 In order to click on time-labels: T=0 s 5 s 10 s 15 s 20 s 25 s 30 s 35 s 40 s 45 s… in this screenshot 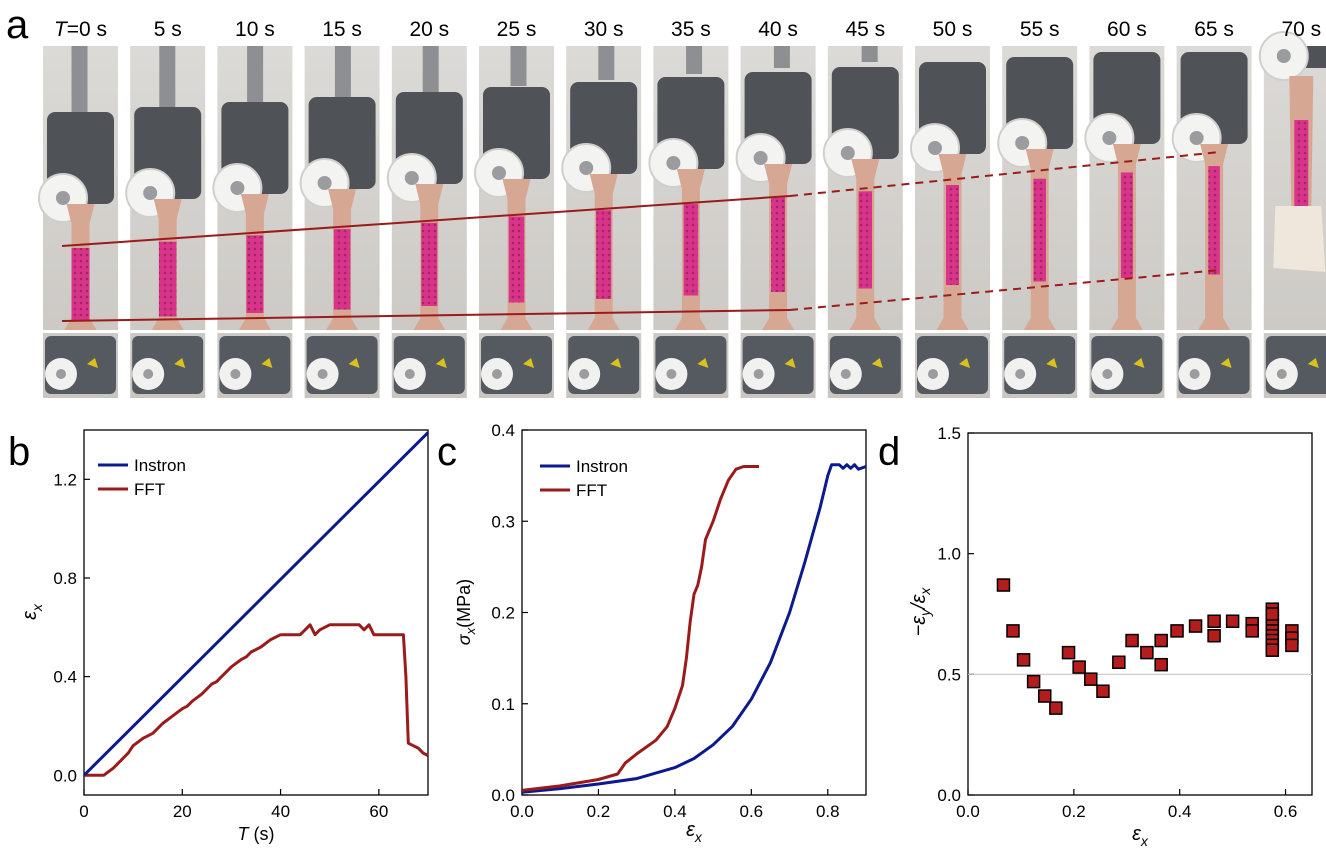, I will do `click(687, 29)`.